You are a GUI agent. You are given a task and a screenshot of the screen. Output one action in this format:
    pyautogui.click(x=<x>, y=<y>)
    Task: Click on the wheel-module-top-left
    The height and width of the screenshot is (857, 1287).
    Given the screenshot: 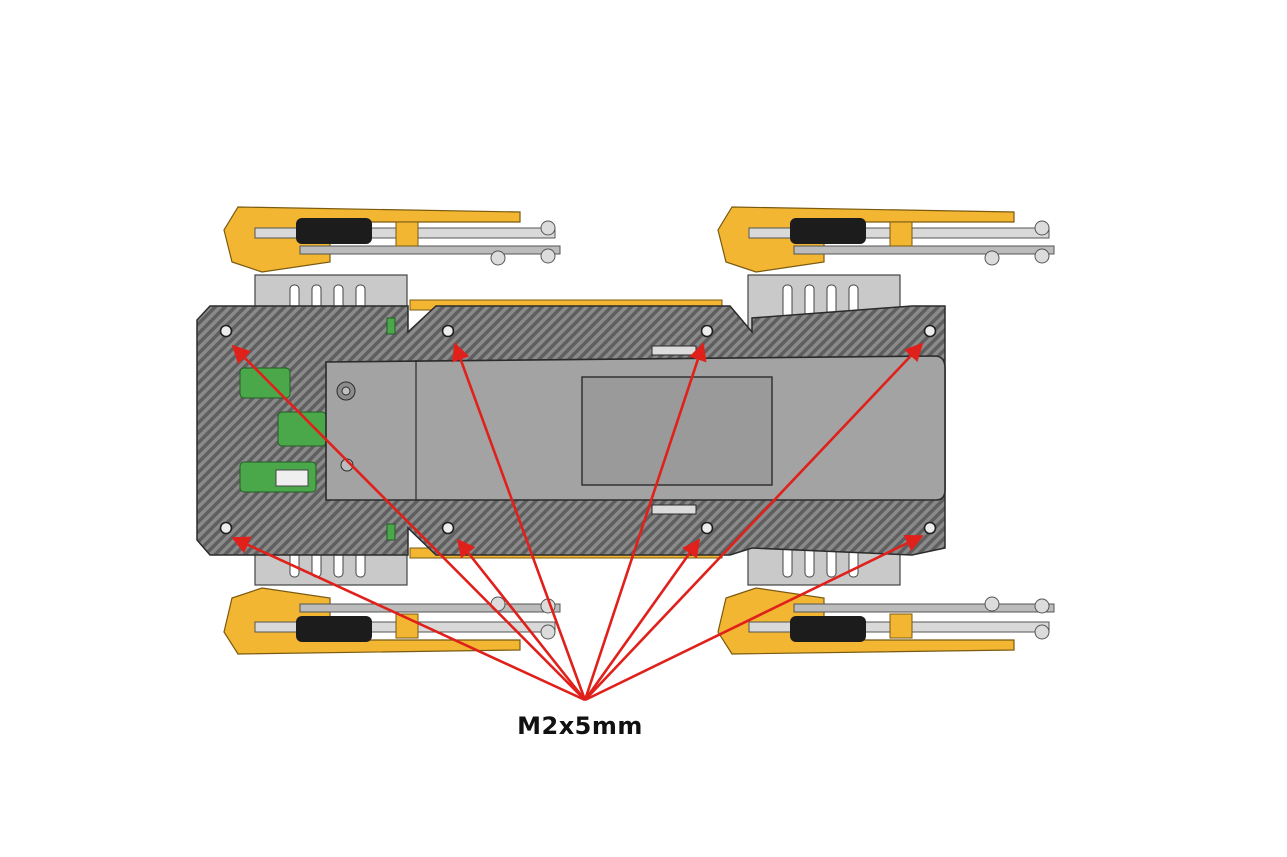 What is the action you would take?
    pyautogui.click(x=392, y=239)
    